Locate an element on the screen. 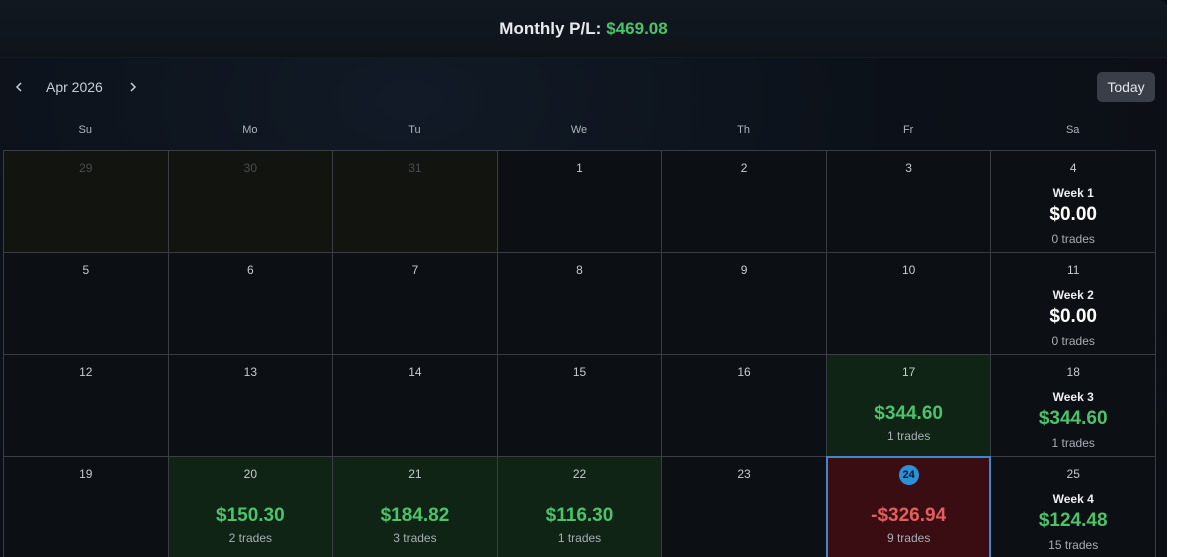 This screenshot has height=557, width=1180. week-pl-value: $344.60 is located at coordinates (1073, 418).